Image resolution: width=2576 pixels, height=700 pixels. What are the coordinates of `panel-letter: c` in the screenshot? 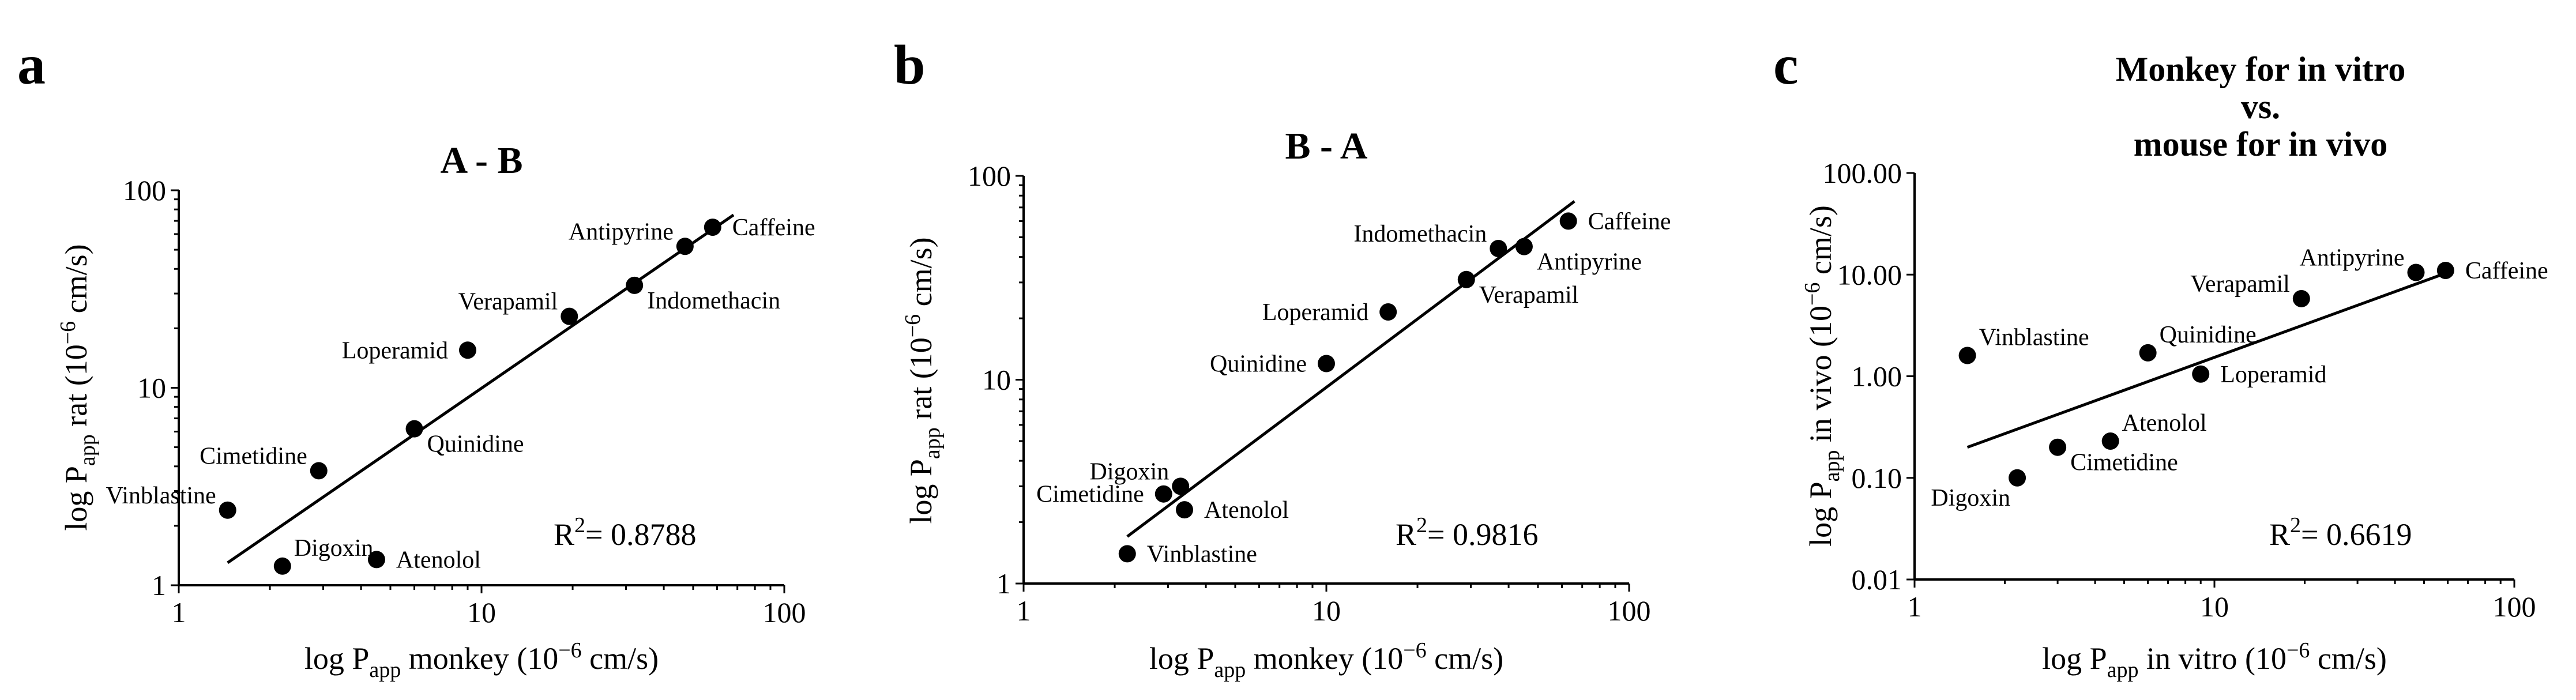 It's located at (1786, 65).